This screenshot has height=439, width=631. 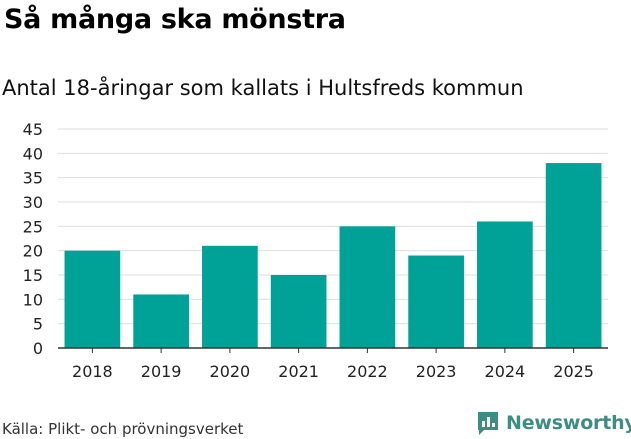 I want to click on x-tick-label: 2022, so click(x=367, y=371).